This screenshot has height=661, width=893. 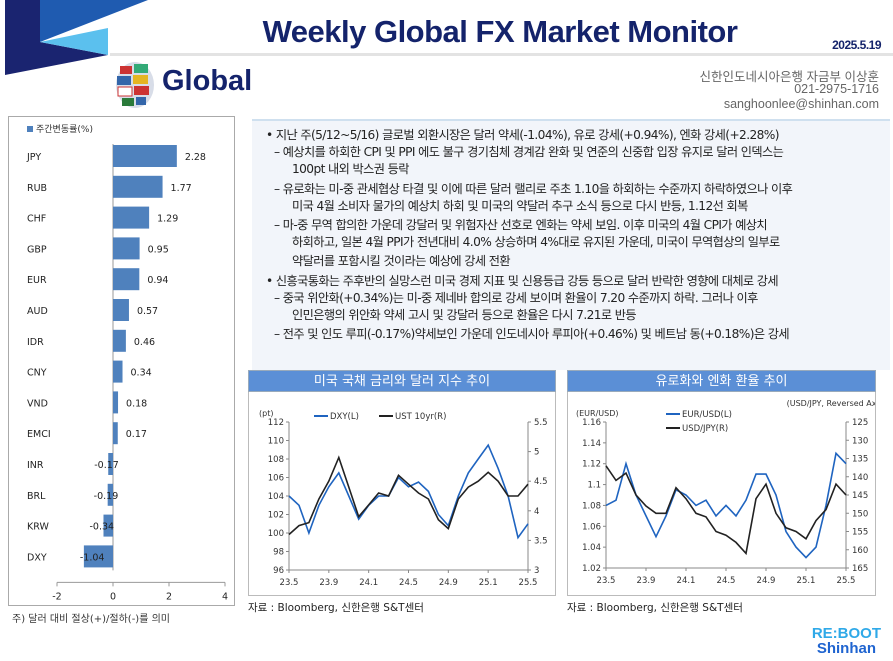 I want to click on legend-swatch, so click(x=30, y=129).